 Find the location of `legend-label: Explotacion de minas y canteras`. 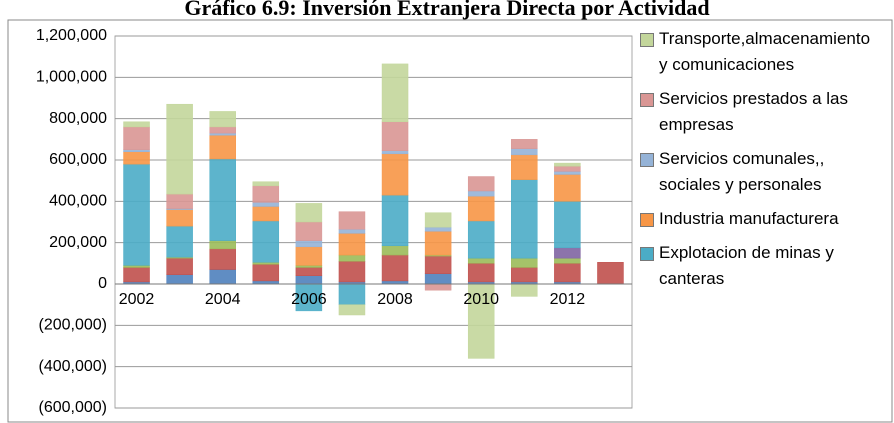

legend-label: Explotacion de minas y canteras is located at coordinates (746, 265).